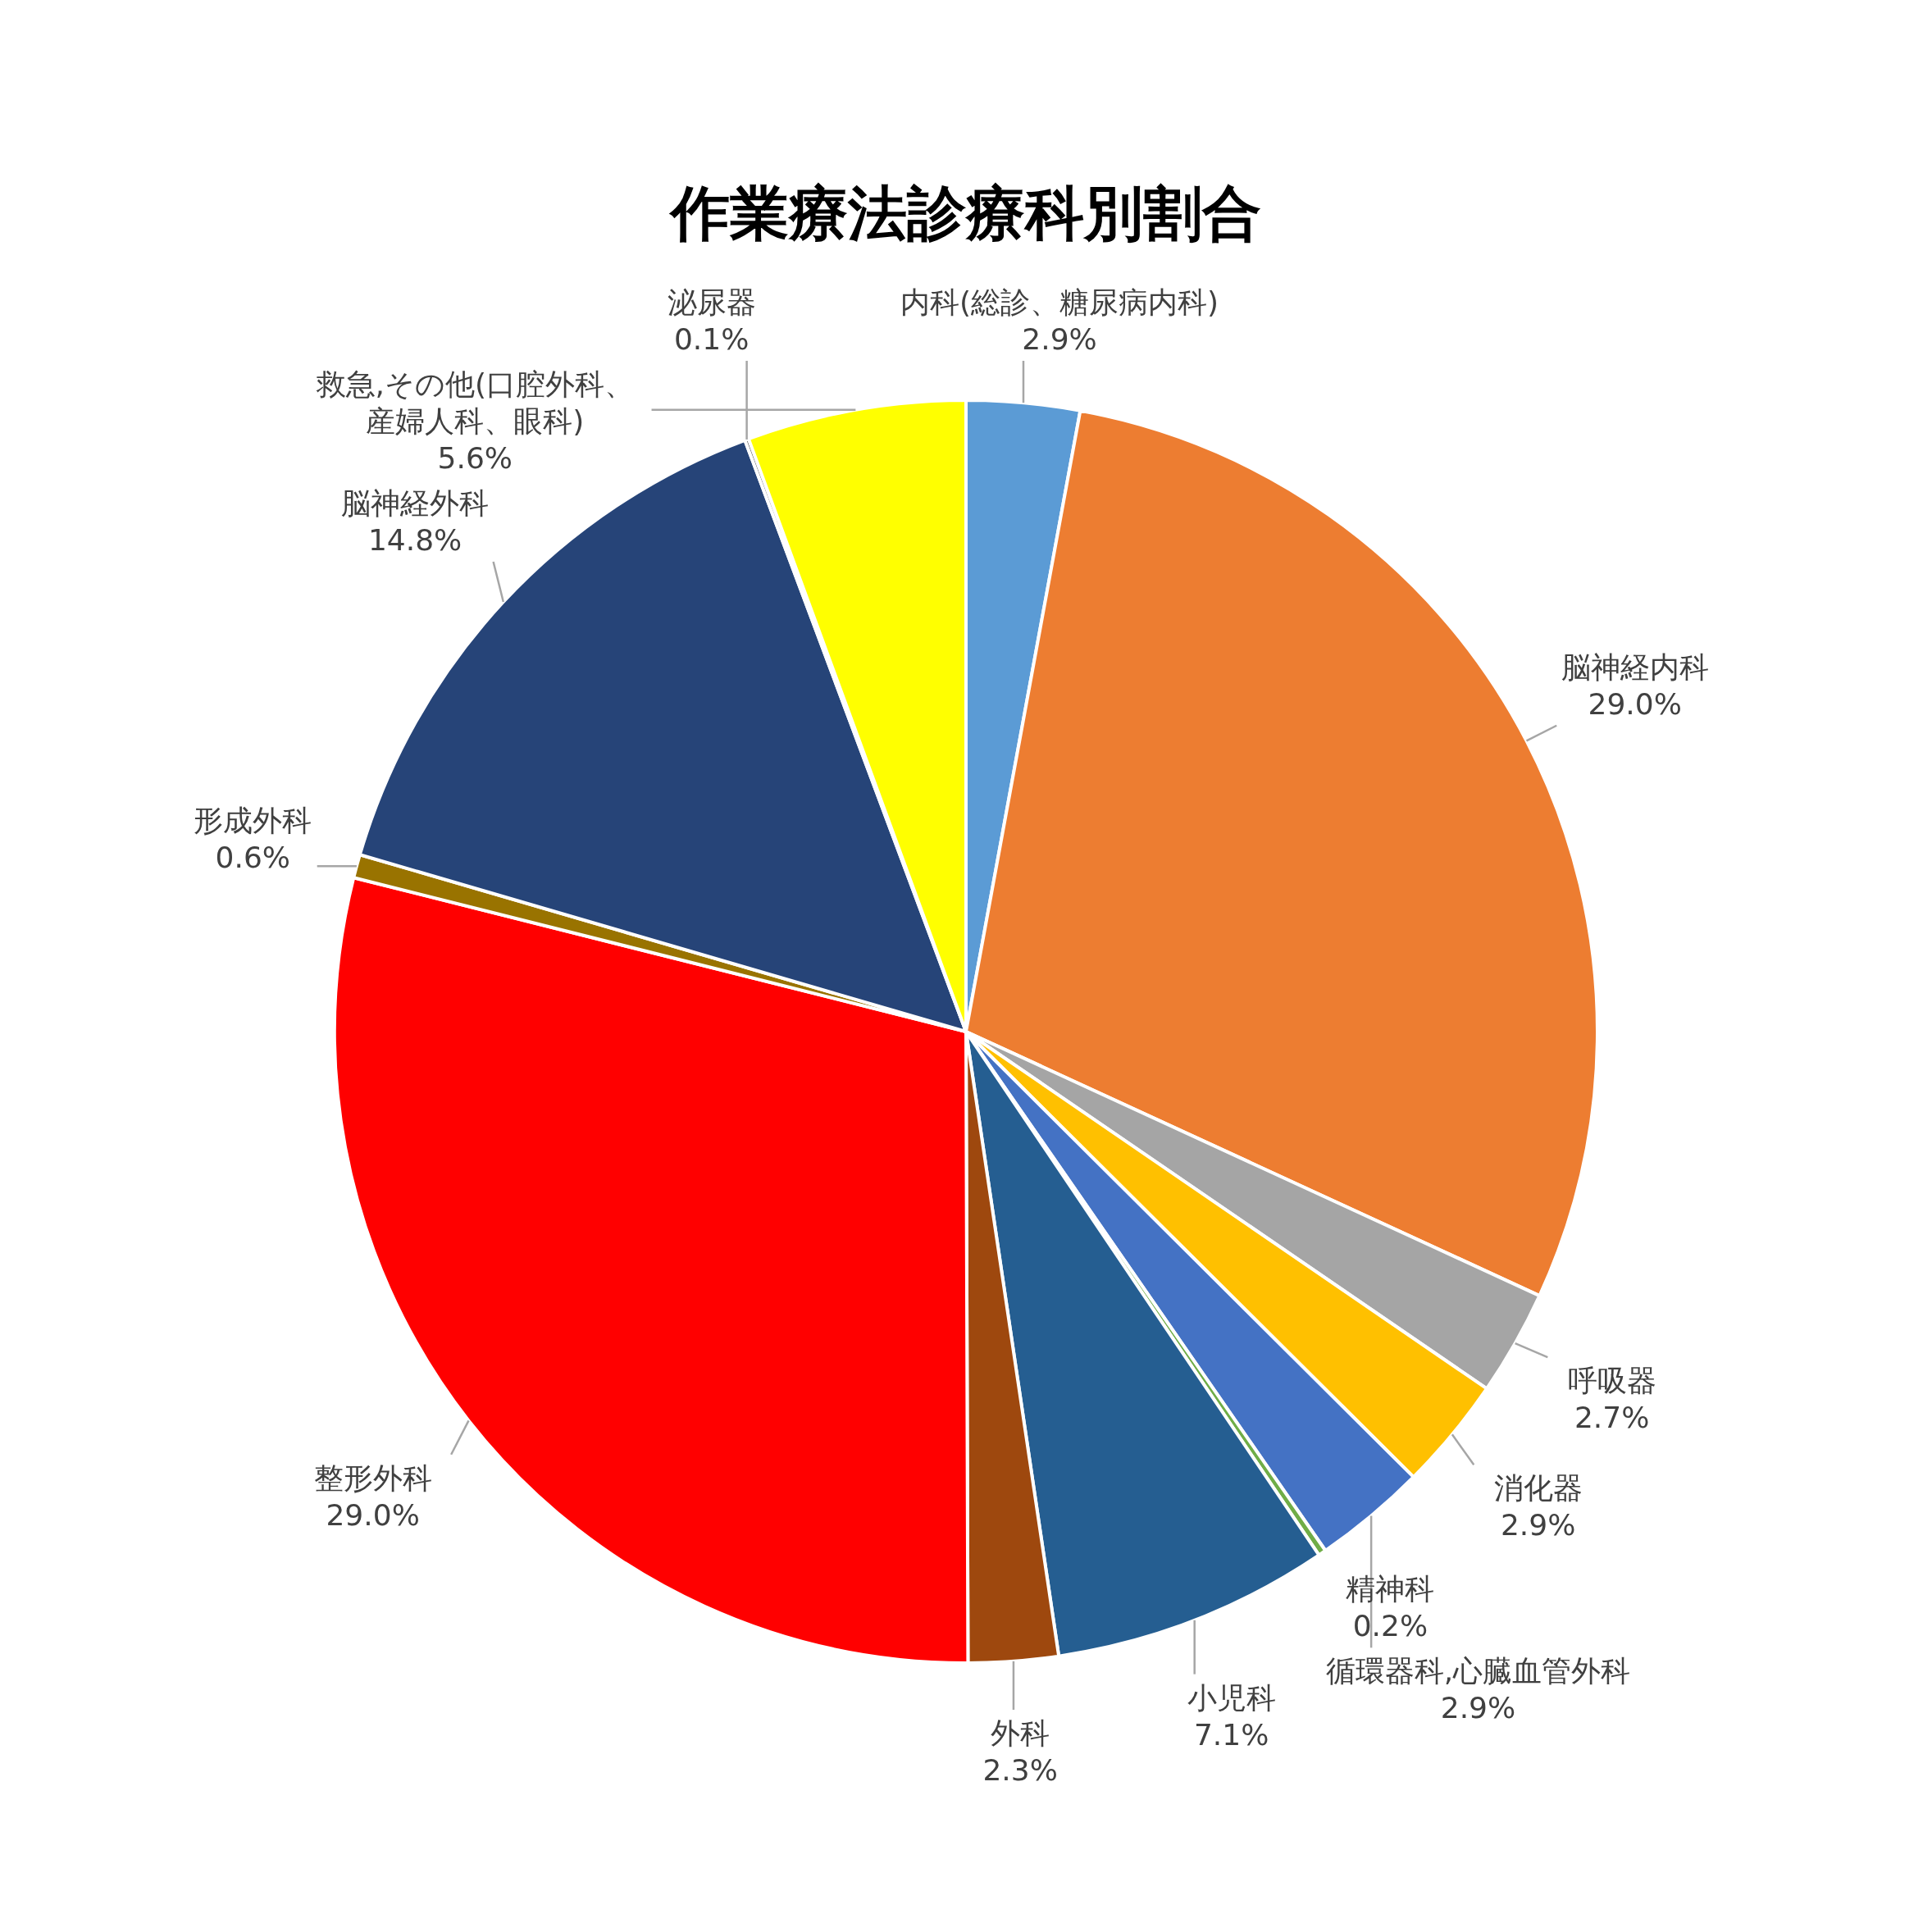 This screenshot has width=1932, height=1932. Describe the element at coordinates (711, 302) in the screenshot. I see `slice-label: 泌尿器` at that location.